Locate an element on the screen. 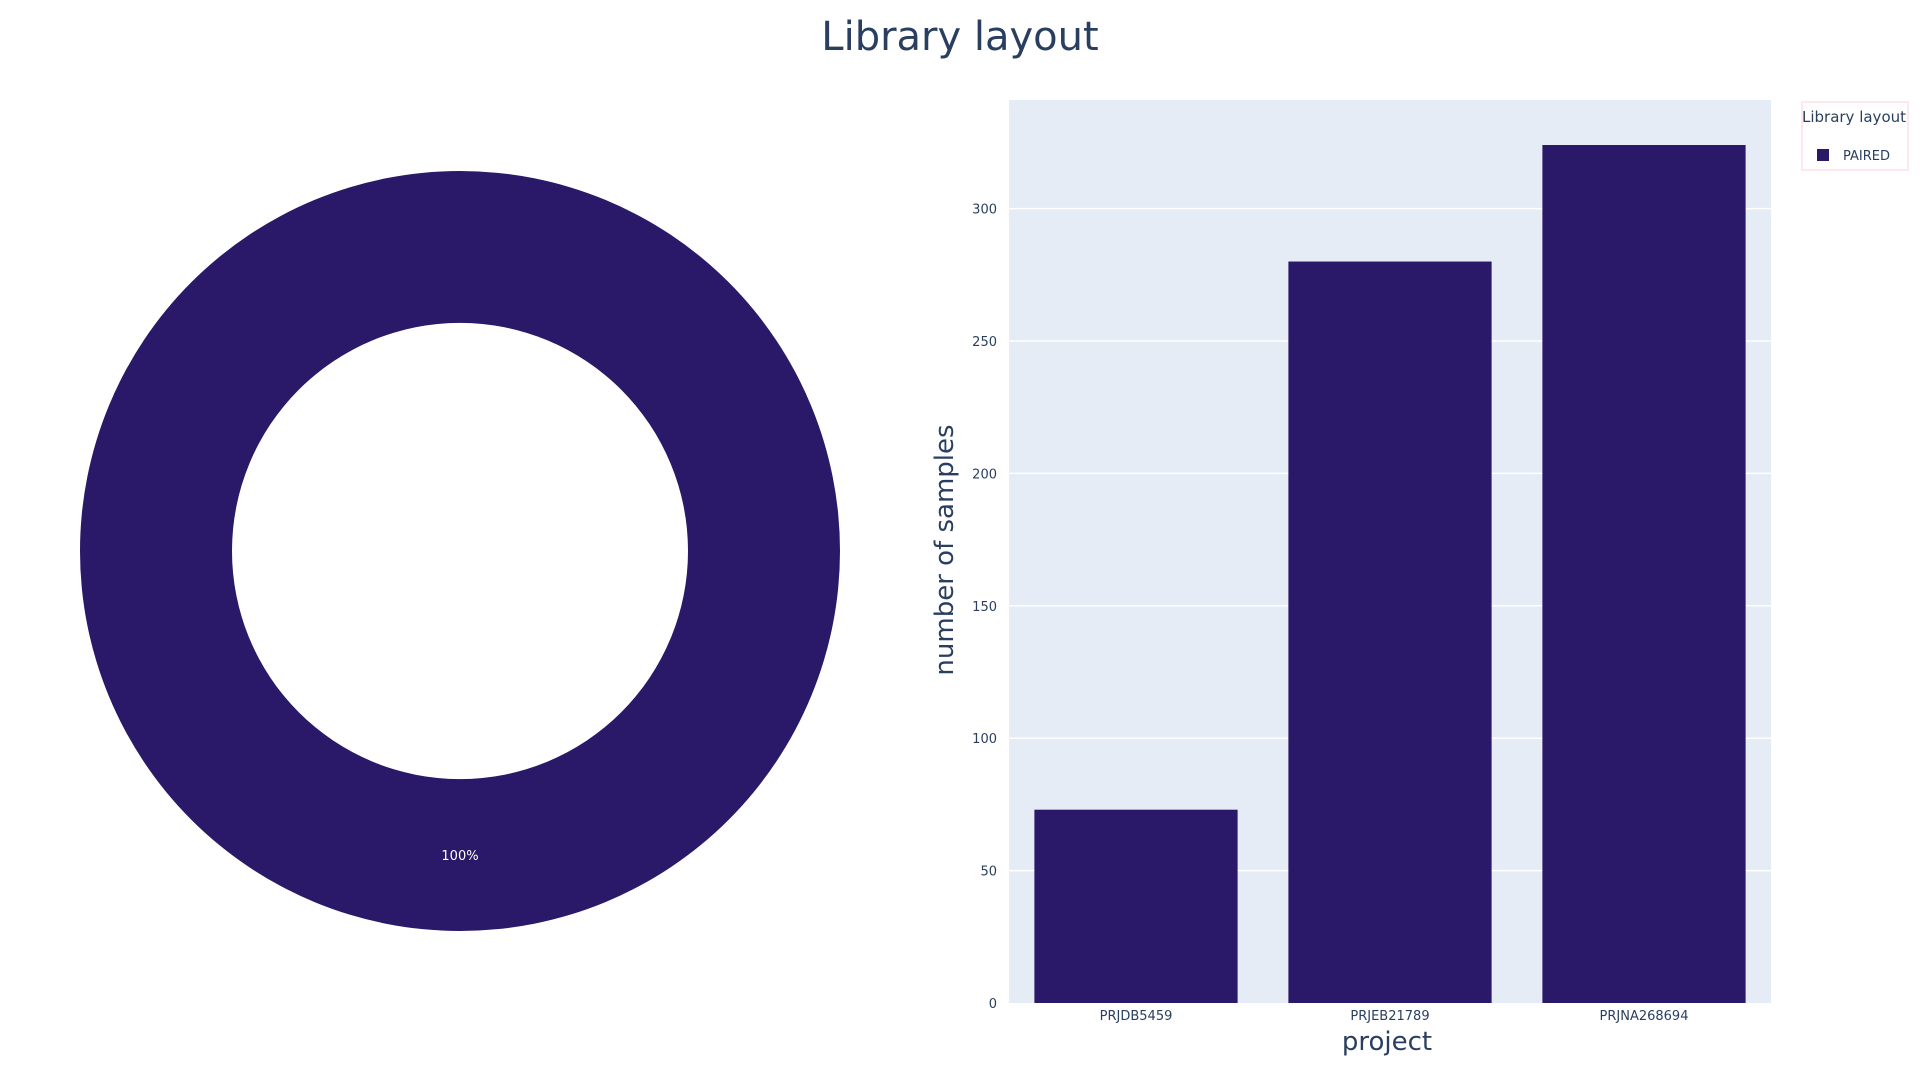 This screenshot has width=1920, height=1084. legend-entry-paired: PAIRED is located at coordinates (1866, 156).